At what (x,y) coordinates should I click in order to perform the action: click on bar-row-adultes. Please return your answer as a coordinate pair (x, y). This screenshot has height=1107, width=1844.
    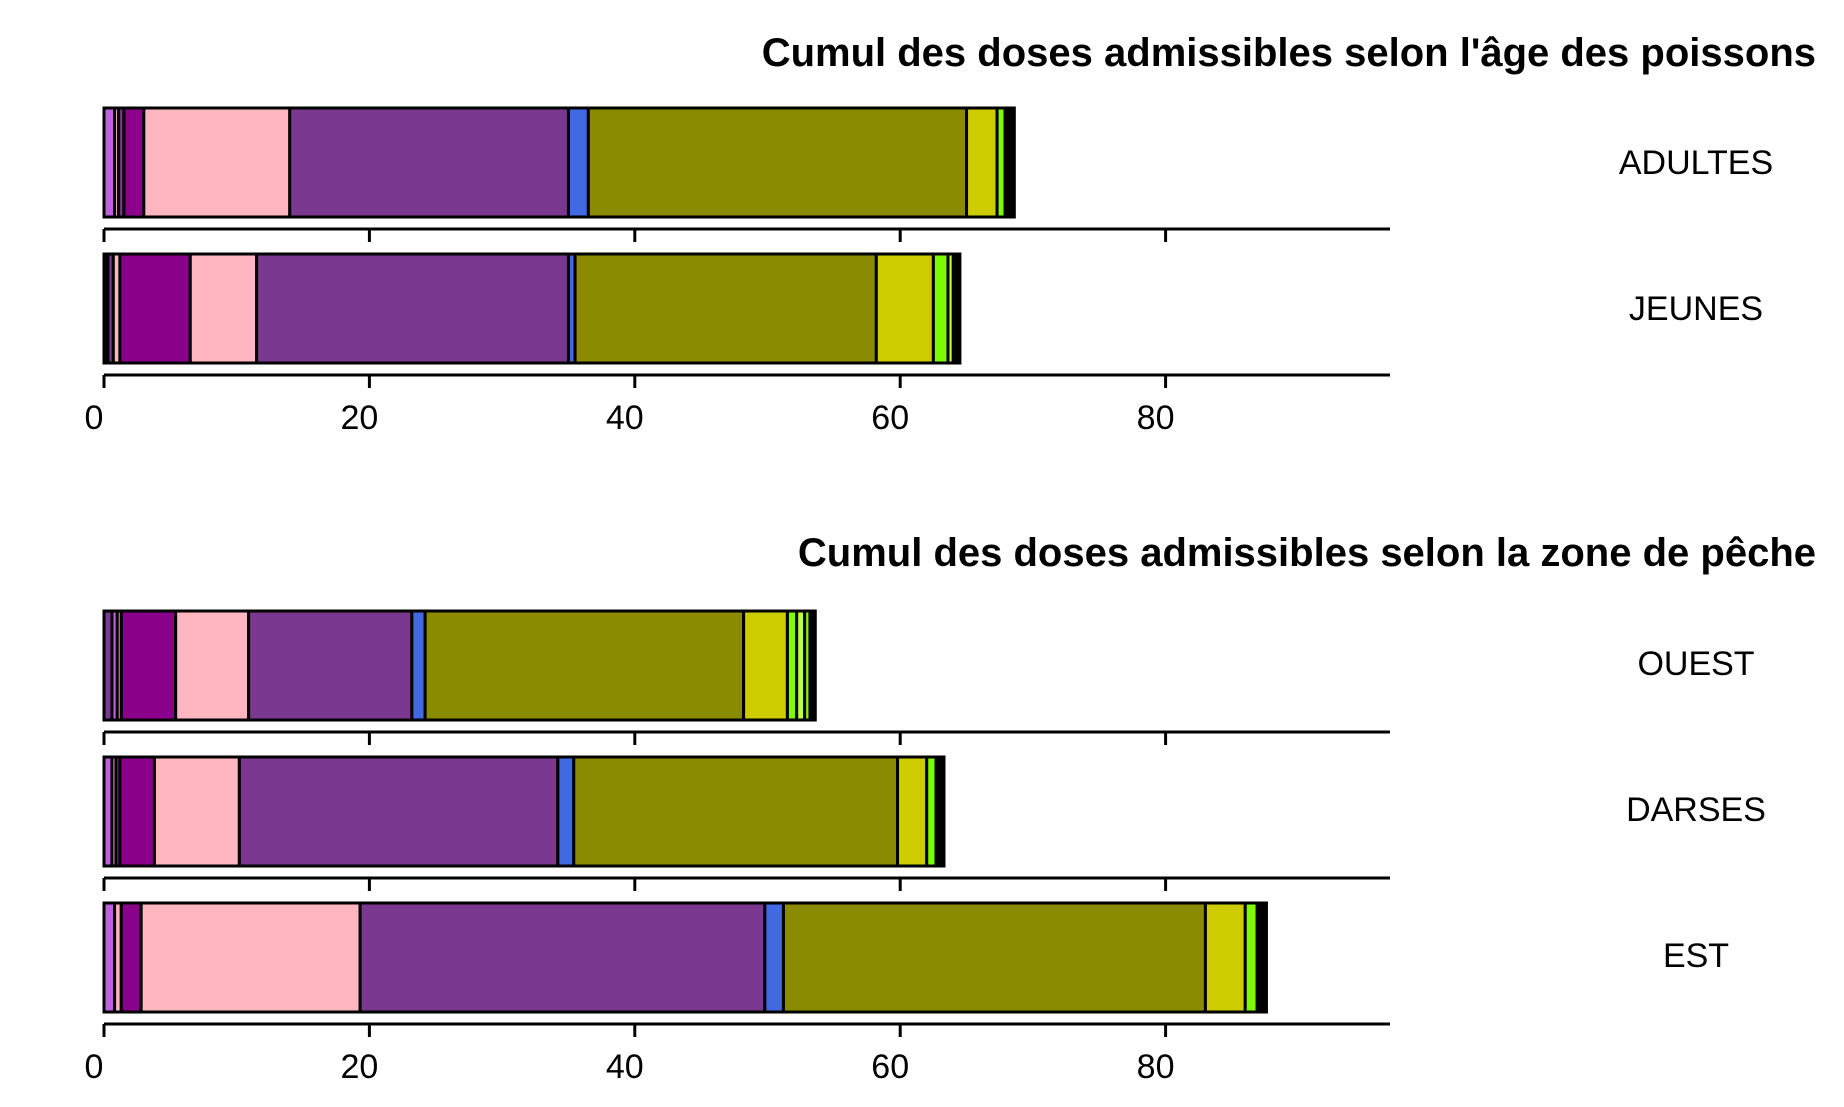
    Looking at the image, I should click on (559, 162).